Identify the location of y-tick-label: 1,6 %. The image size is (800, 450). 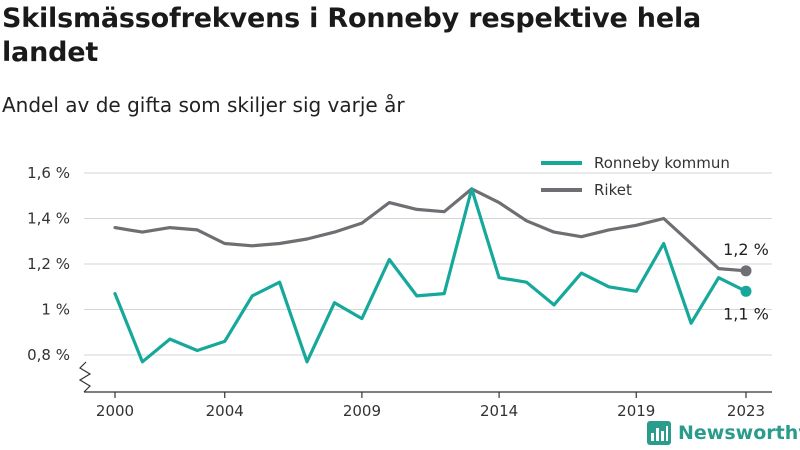
(48, 173).